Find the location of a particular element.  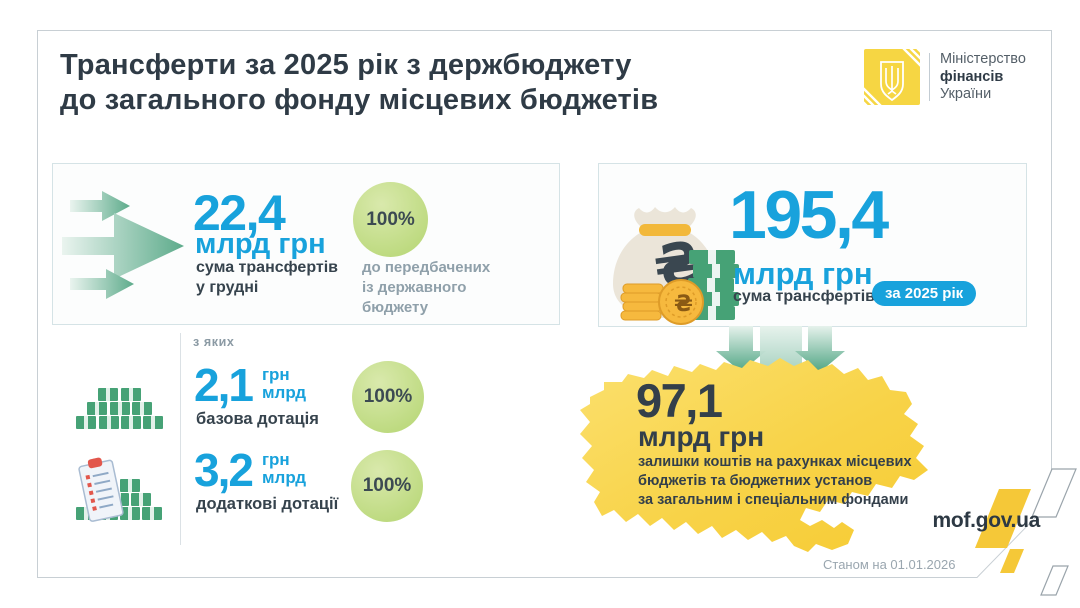

additional-grants-unit: грн млрд is located at coordinates (284, 469).